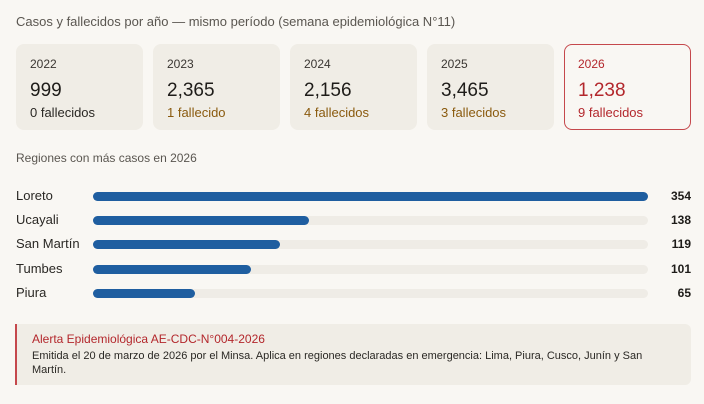 This screenshot has height=404, width=704. What do you see at coordinates (328, 90) in the screenshot?
I see `card-cases: 2,156` at bounding box center [328, 90].